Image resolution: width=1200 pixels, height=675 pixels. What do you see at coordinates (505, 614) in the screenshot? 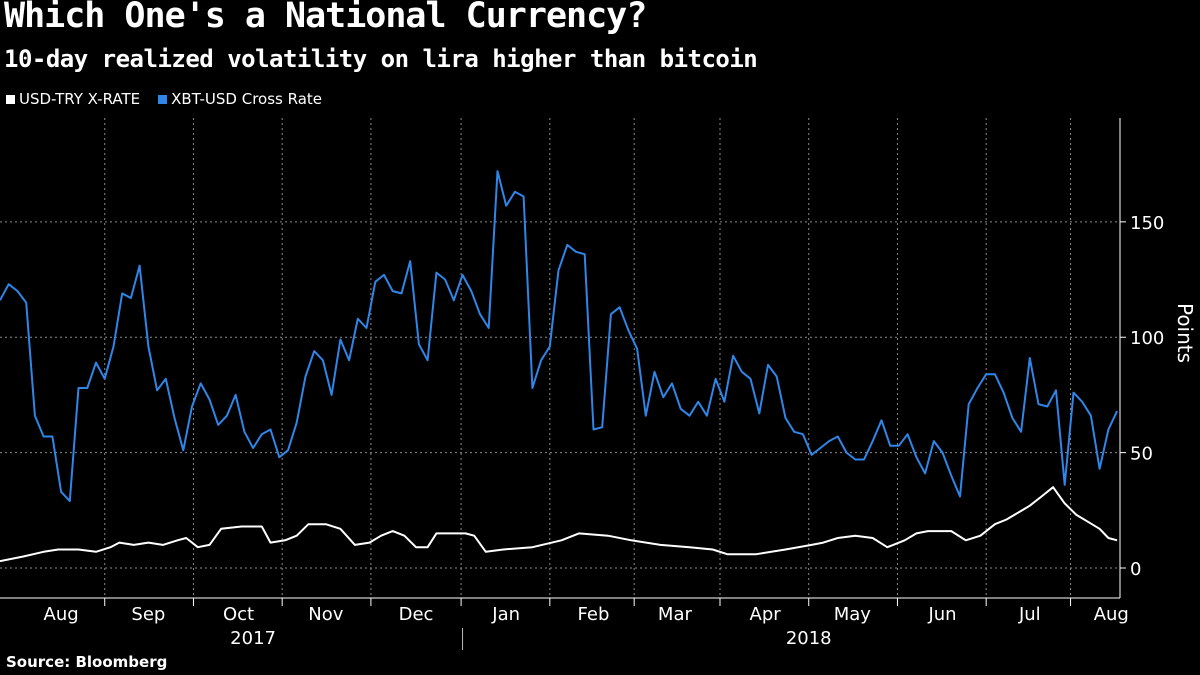
I see `x-tick-label: Jan` at bounding box center [505, 614].